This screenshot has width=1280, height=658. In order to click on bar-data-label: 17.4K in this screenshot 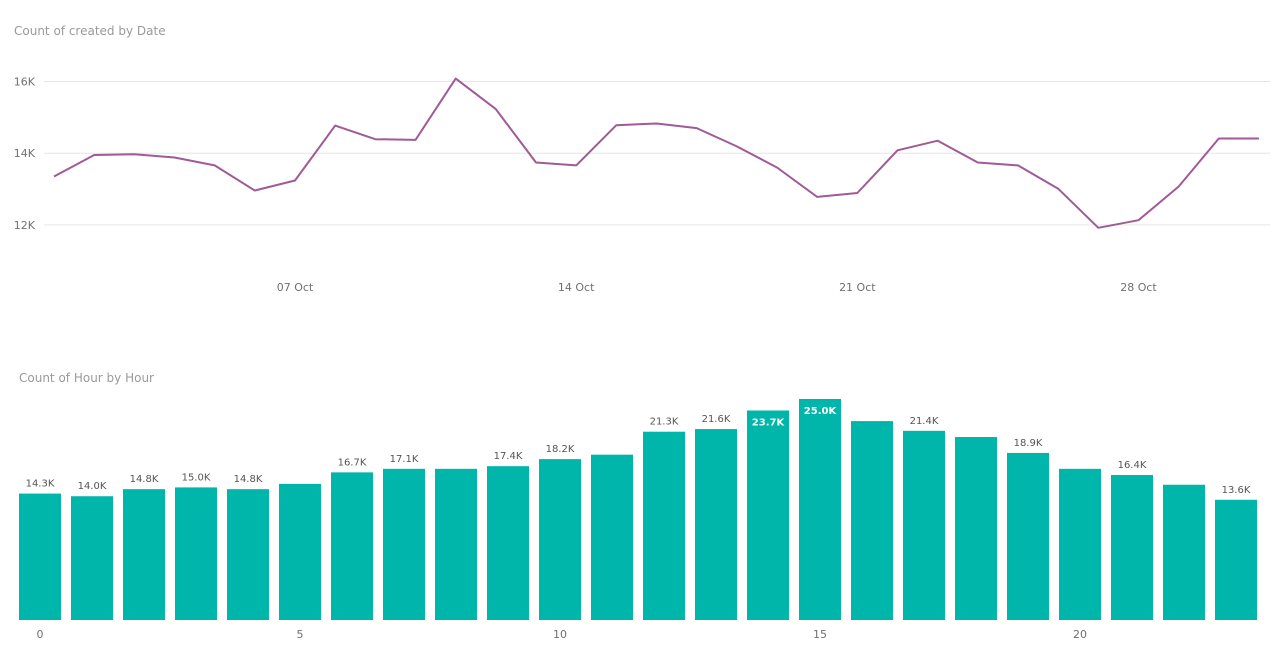, I will do `click(508, 456)`.